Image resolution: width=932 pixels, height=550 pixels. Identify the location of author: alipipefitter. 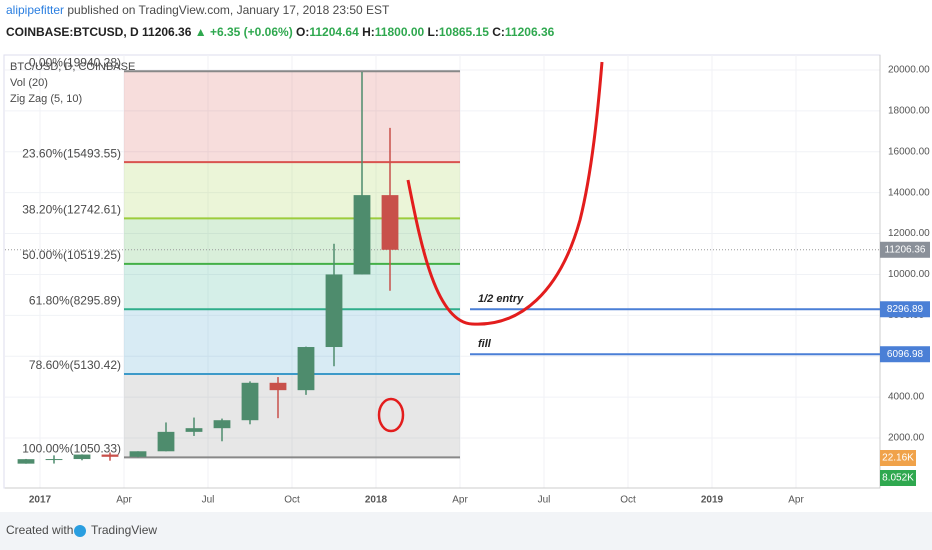
(35, 10).